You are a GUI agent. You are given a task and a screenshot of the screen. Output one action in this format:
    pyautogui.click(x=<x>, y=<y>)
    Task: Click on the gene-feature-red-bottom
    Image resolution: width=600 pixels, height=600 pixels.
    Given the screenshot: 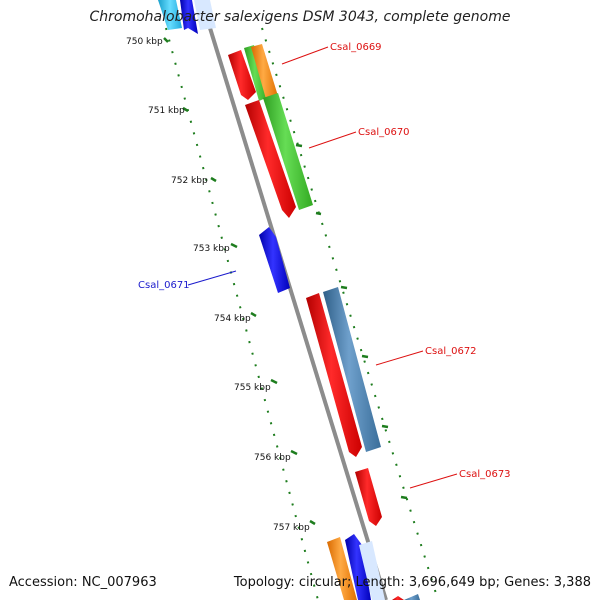 What is the action you would take?
    pyautogui.click(x=398, y=598)
    